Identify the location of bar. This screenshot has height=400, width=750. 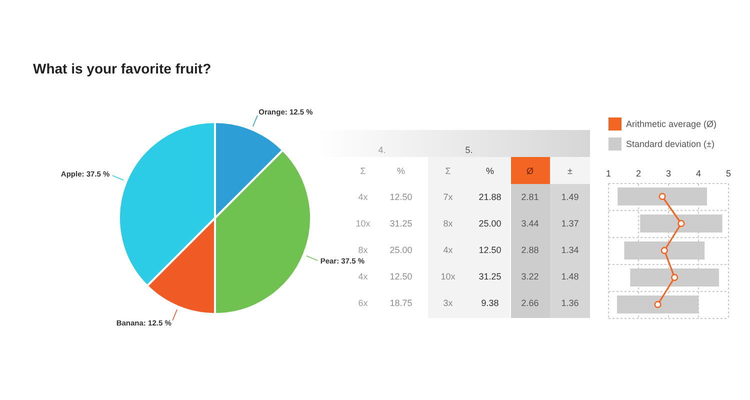
(662, 197).